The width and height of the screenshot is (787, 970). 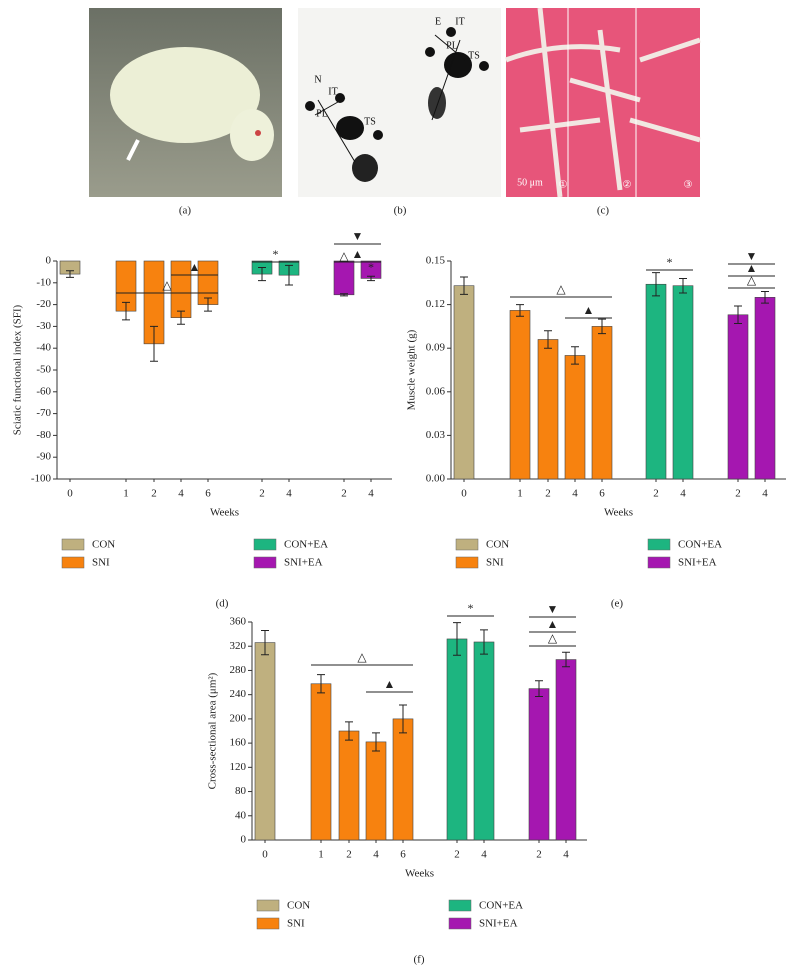 What do you see at coordinates (332, 91) in the screenshot?
I see `photo-annotation: IT` at bounding box center [332, 91].